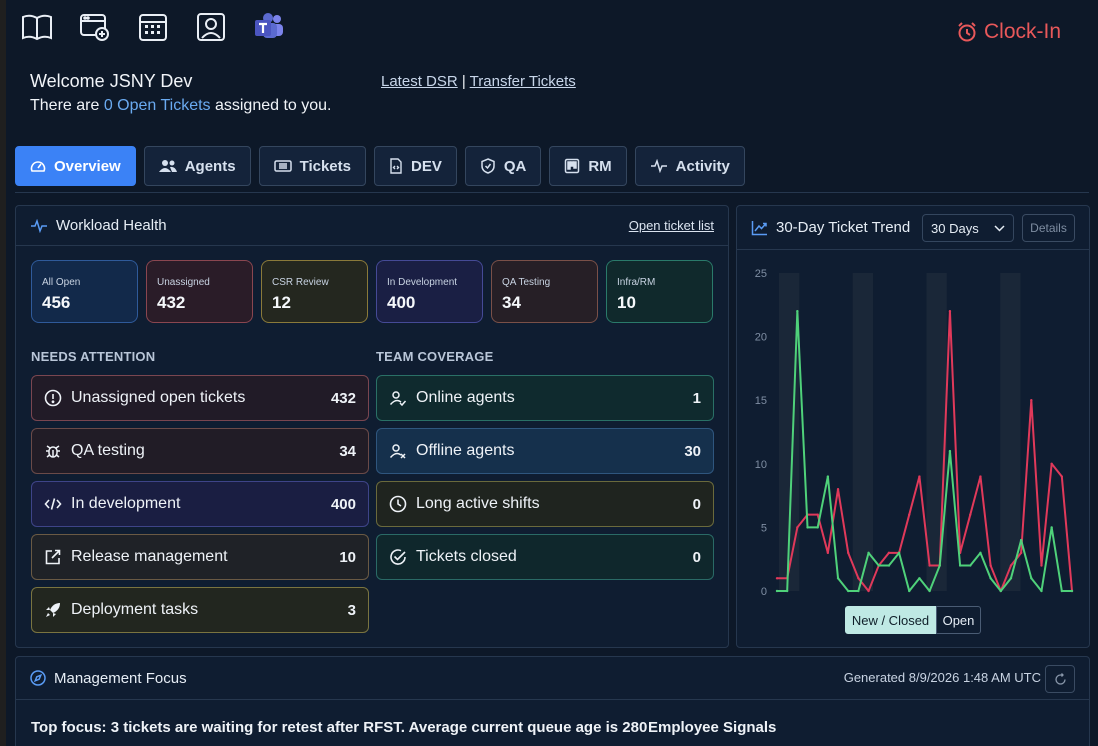 Image resolution: width=1098 pixels, height=746 pixels. Describe the element at coordinates (658, 166) in the screenshot. I see `activity-icon` at that location.